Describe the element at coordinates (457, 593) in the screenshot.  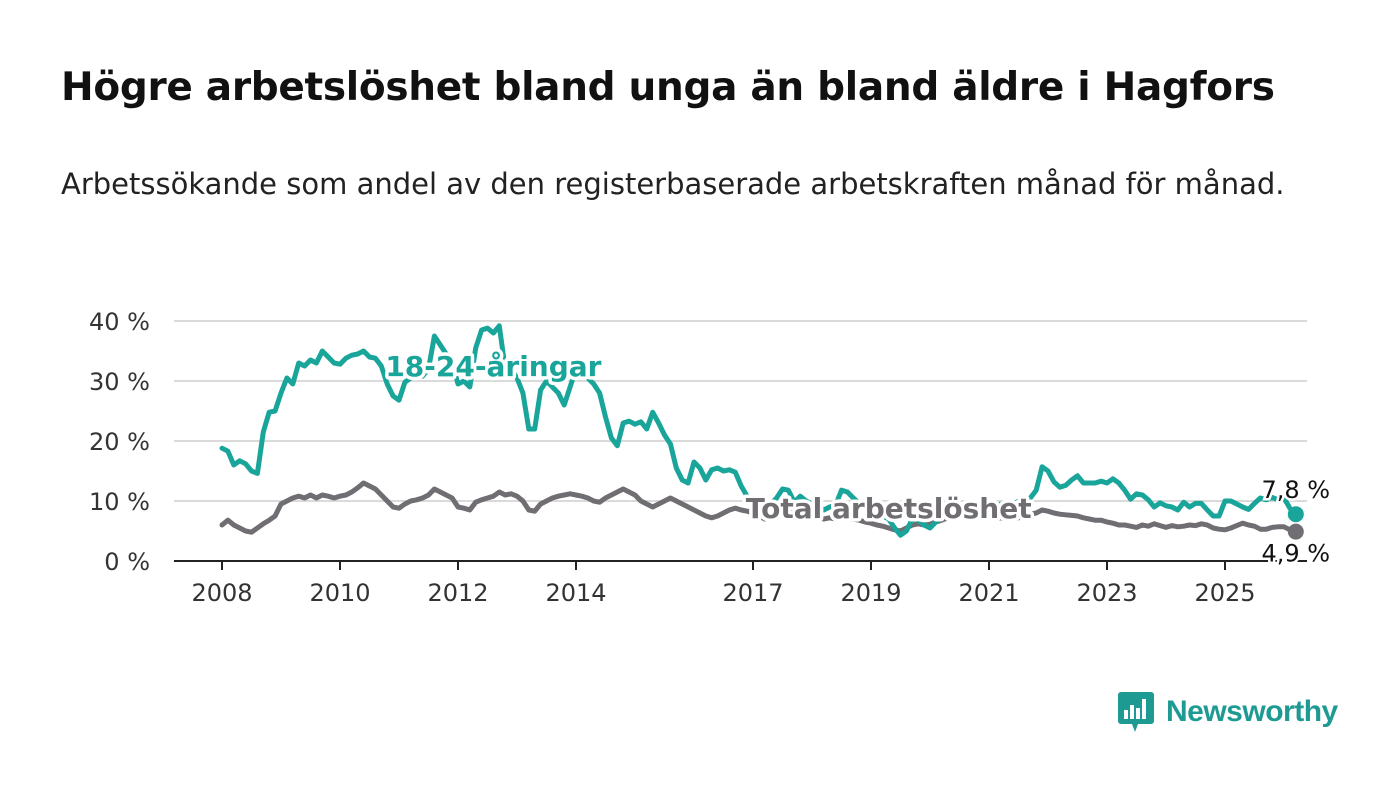
I see `x-tick-label: 2012` at that location.